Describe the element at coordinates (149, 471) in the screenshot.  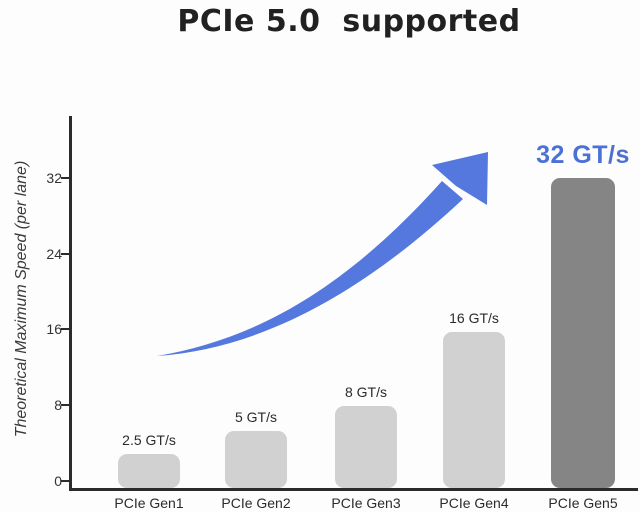
I see `bar-pcie-gen1` at that location.